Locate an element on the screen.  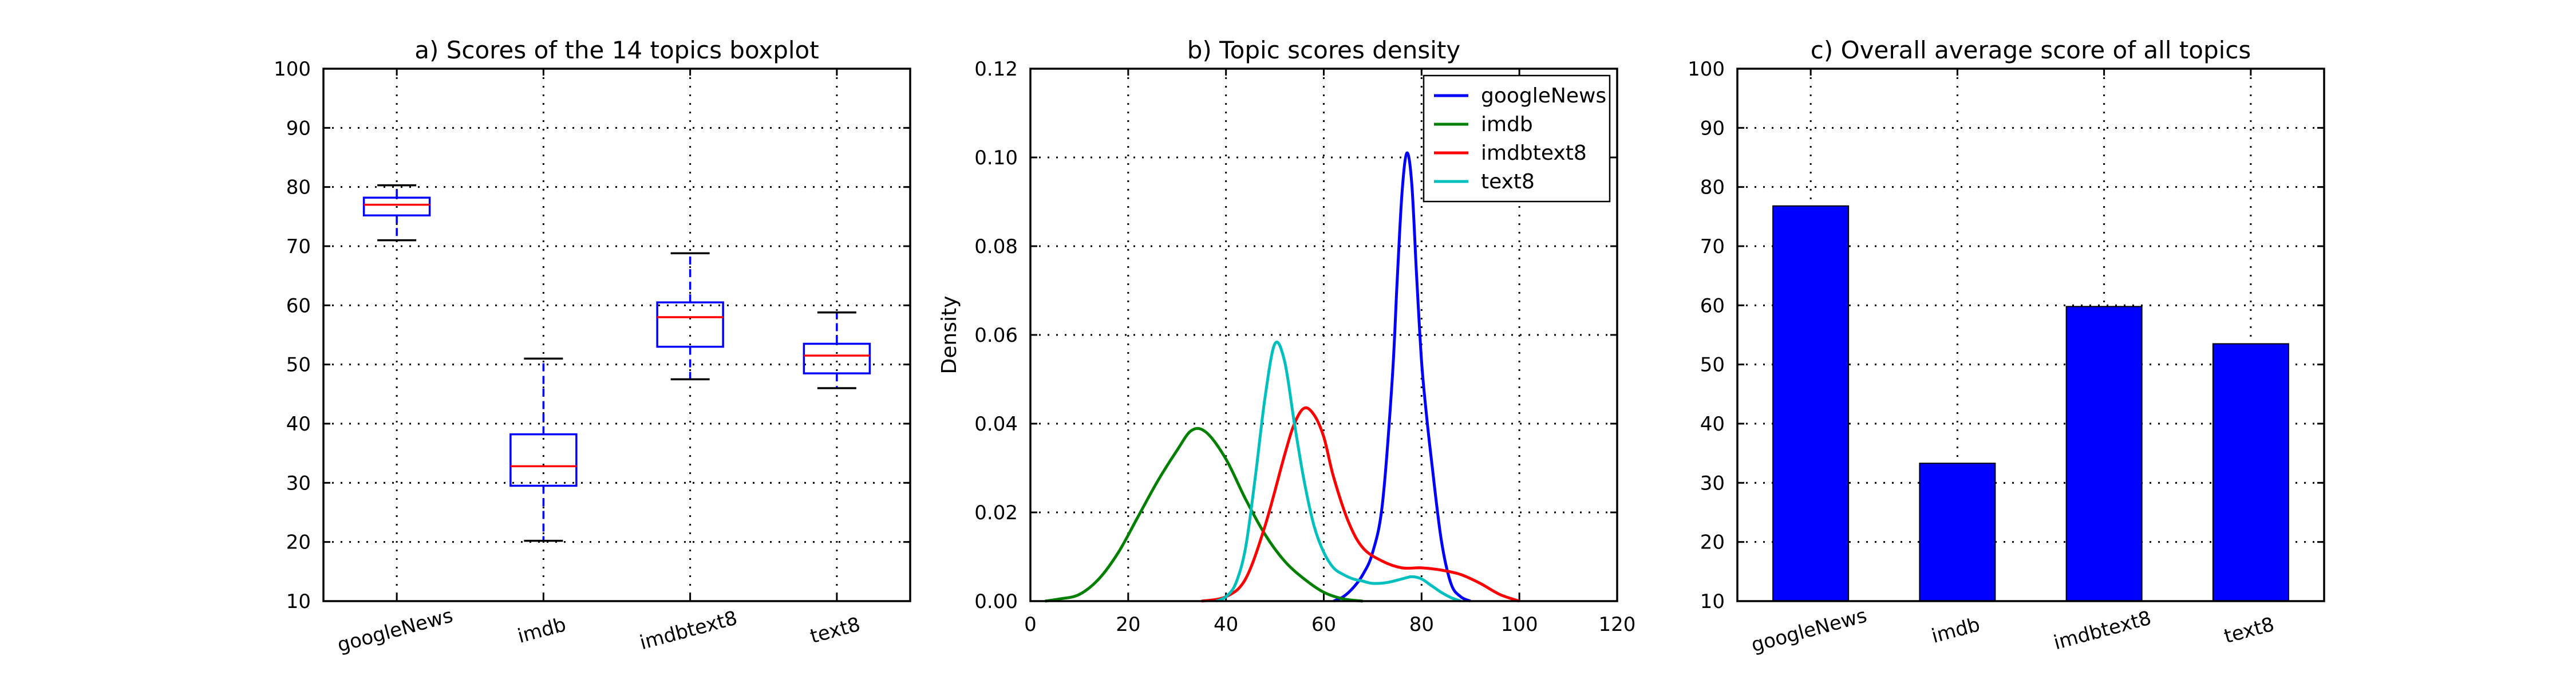
box-imdbtext8 is located at coordinates (690, 316).